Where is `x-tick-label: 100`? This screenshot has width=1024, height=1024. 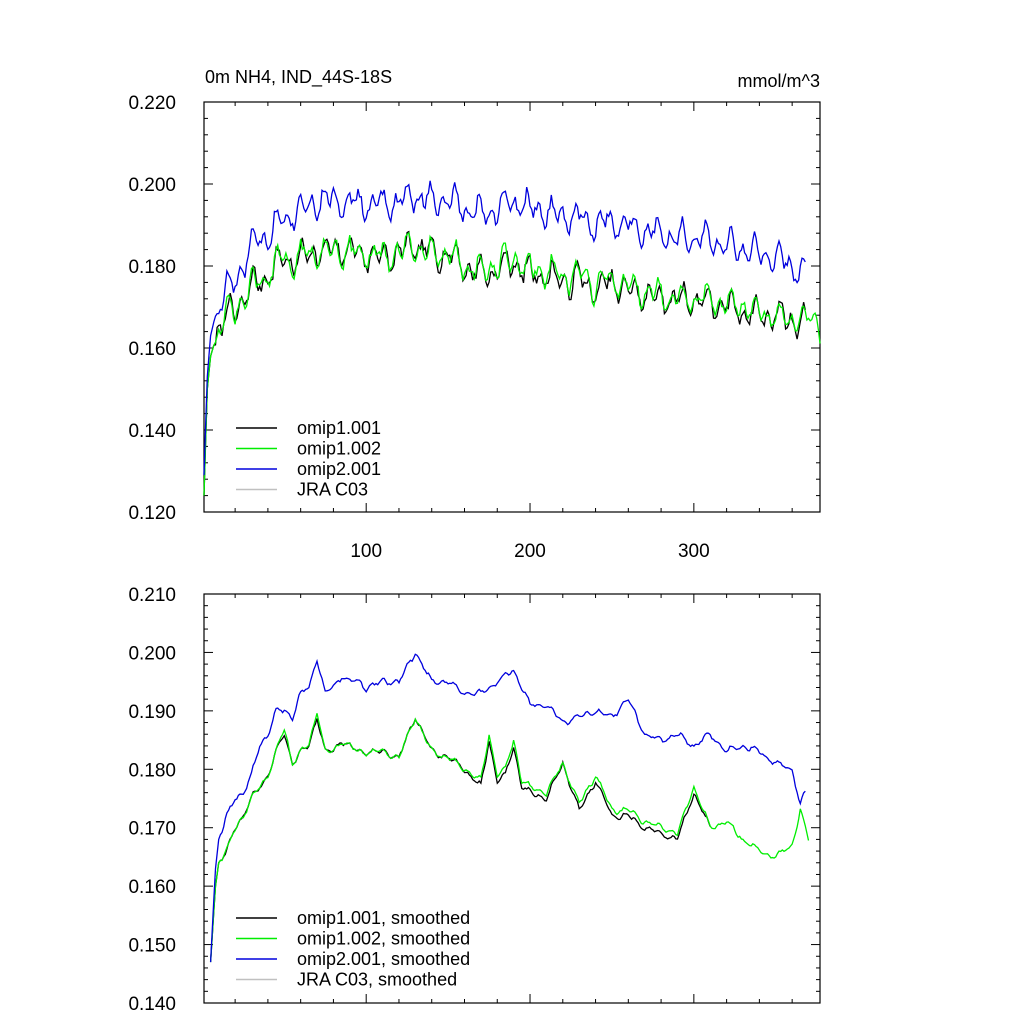
x-tick-label: 100 is located at coordinates (366, 551).